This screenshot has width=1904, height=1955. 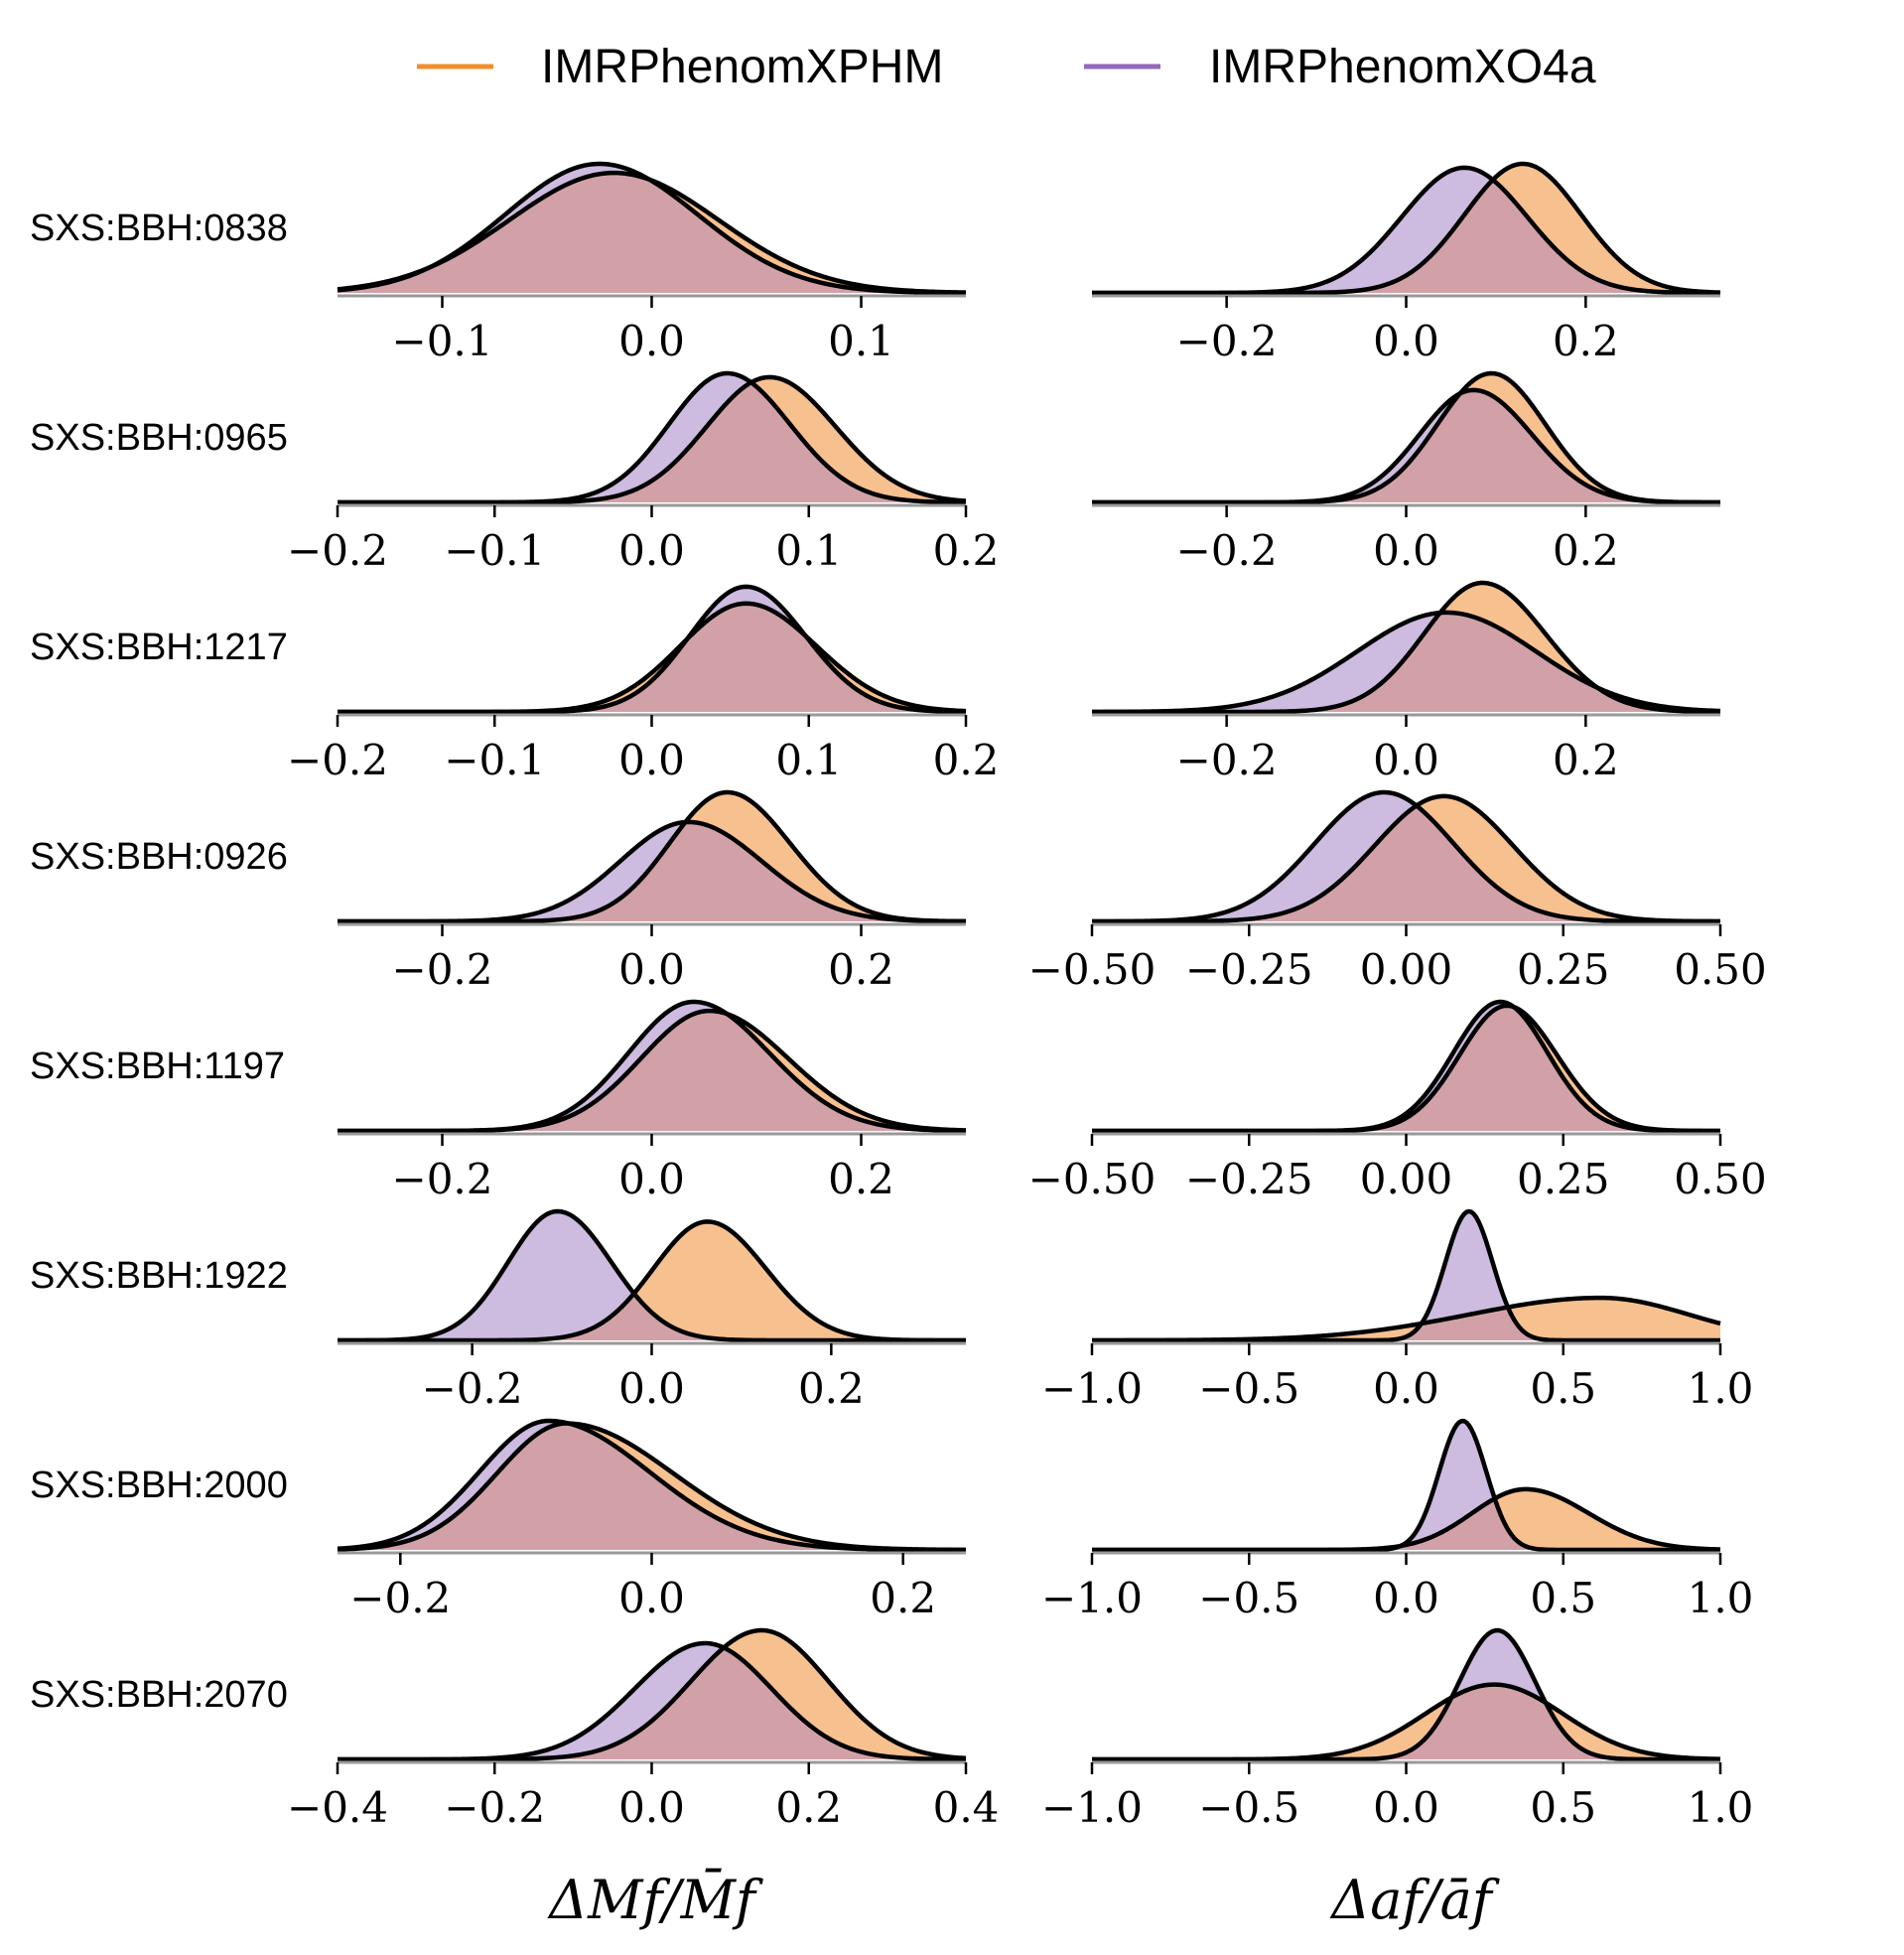 I want to click on panel-spin-0: −0.2 0.0 0.2, so click(x=1406, y=263).